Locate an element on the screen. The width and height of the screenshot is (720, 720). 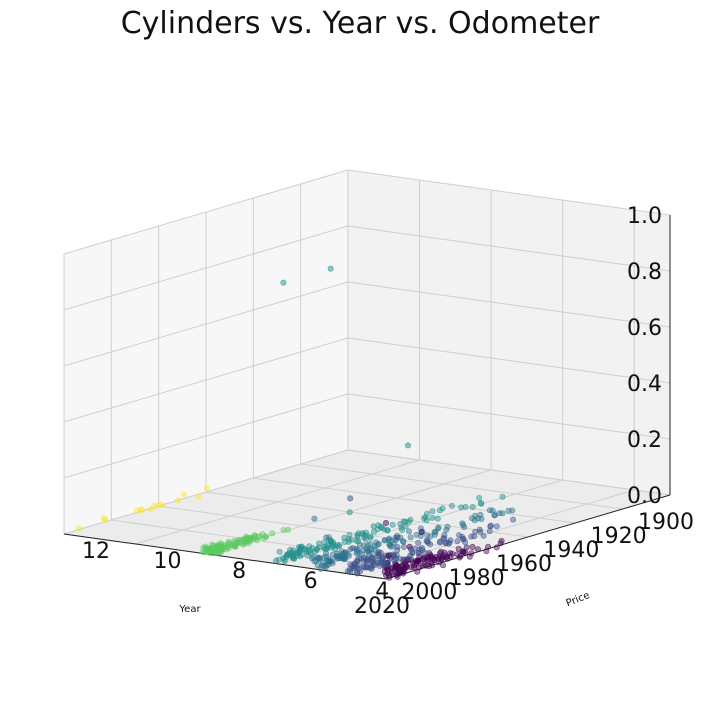
y-tick-label: 10 is located at coordinates (168, 561).